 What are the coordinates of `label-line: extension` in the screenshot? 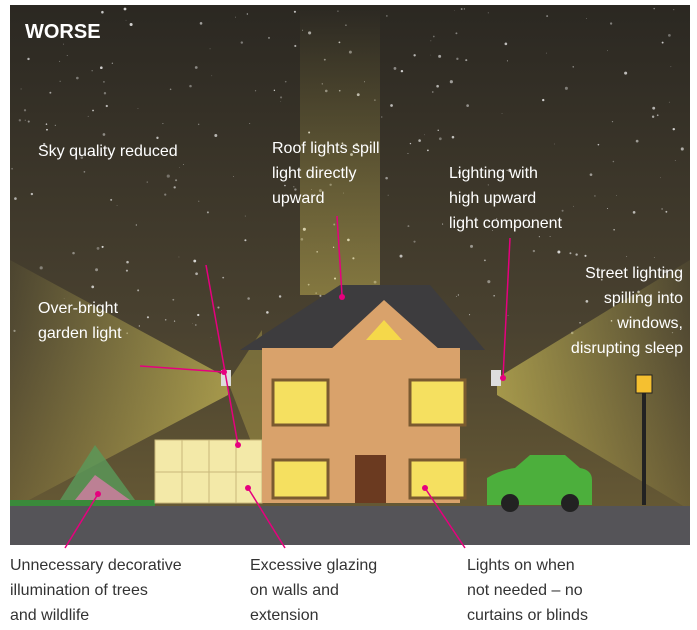 It's located at (284, 615).